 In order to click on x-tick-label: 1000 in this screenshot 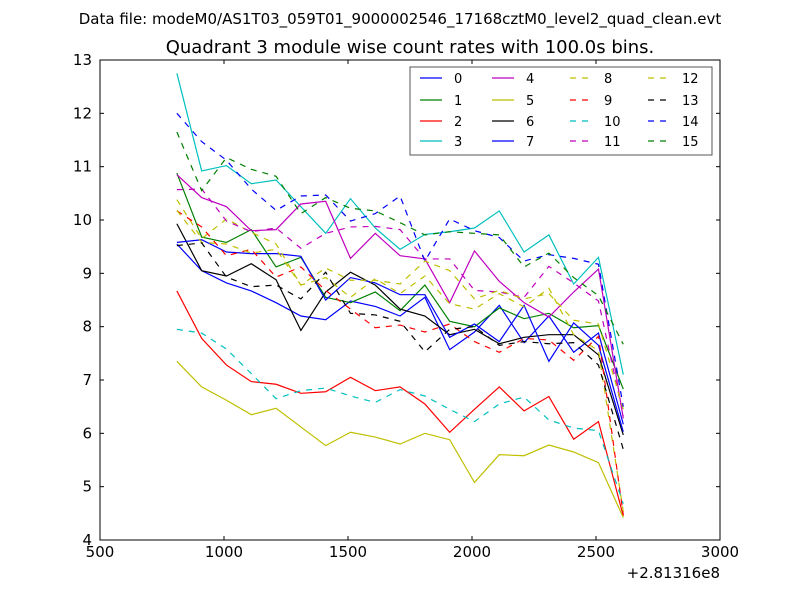, I will do `click(224, 552)`.